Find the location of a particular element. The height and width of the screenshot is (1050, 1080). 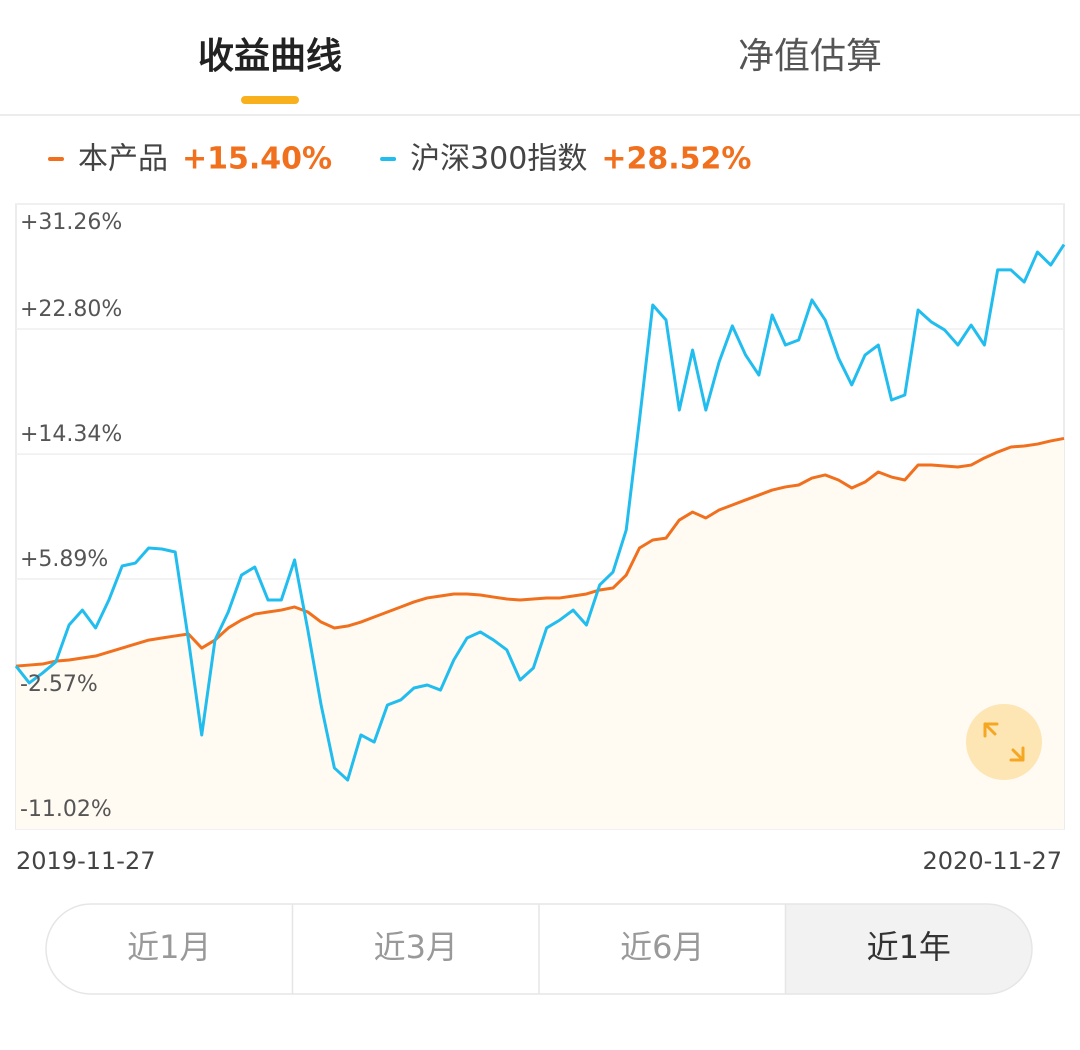

legend-value: +15.40% is located at coordinates (257, 159).